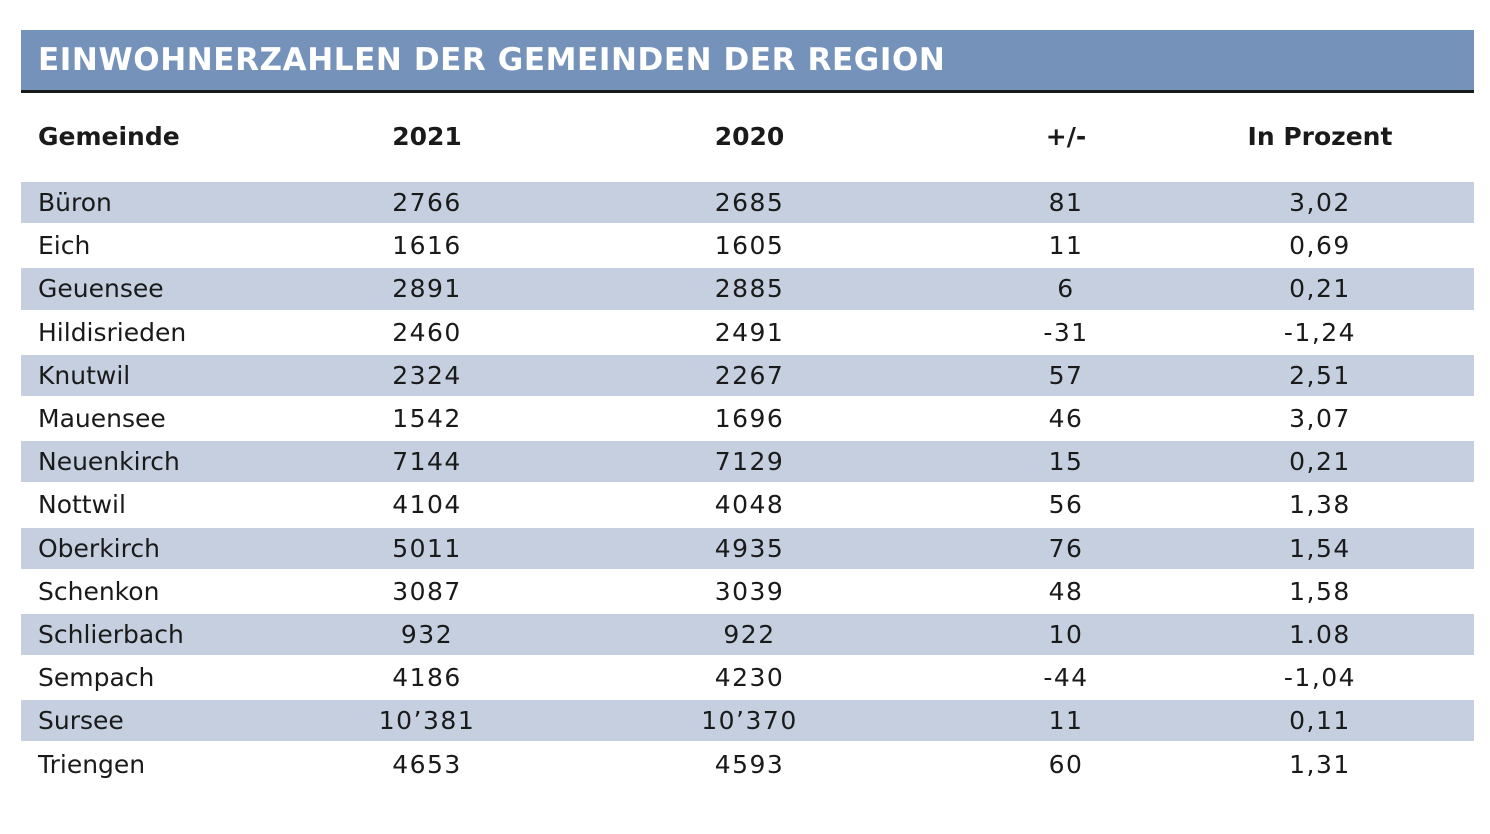  Describe the element at coordinates (112, 332) in the screenshot. I see `gemeinde-cell: Hildisrieden` at that location.